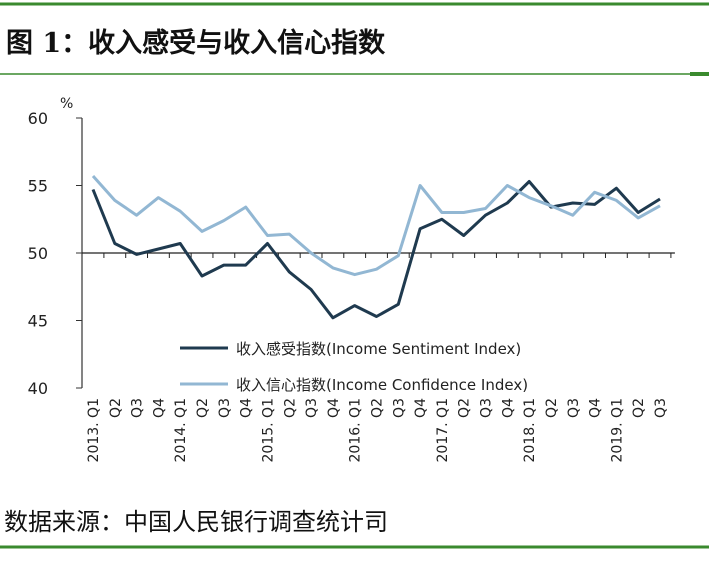 The image size is (709, 564). I want to click on x-tick-label: 2019. Q1, so click(617, 430).